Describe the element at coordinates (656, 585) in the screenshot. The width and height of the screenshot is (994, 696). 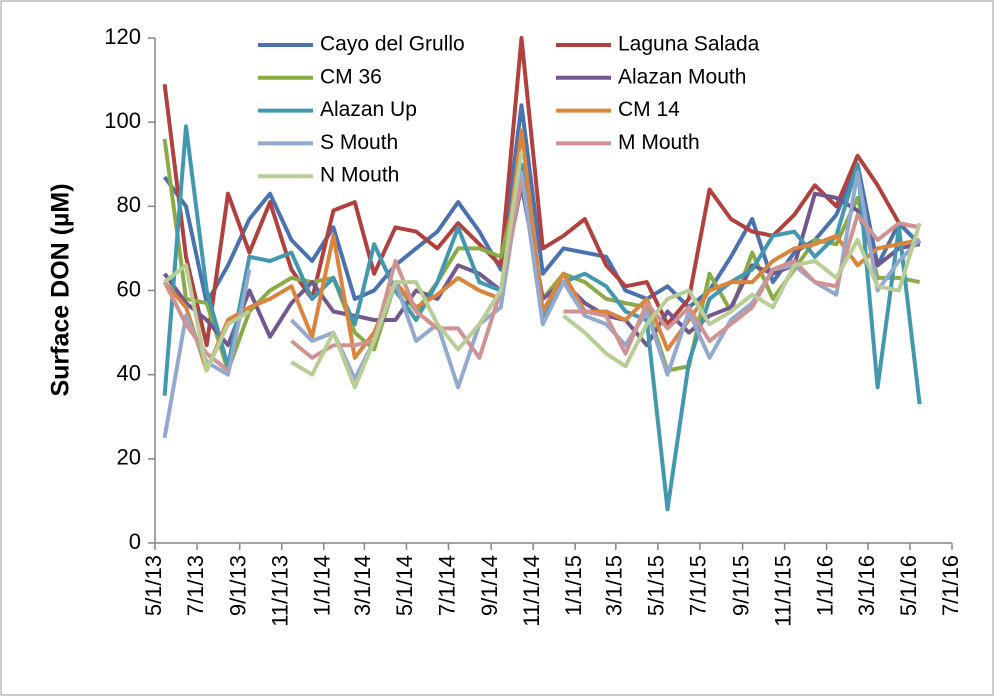
I see `x-tick-label: 5/1/15` at that location.